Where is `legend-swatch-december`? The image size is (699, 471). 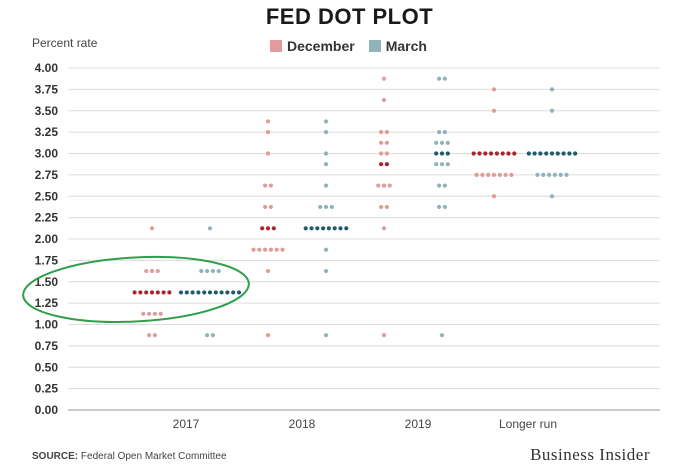 legend-swatch-december is located at coordinates (276, 46).